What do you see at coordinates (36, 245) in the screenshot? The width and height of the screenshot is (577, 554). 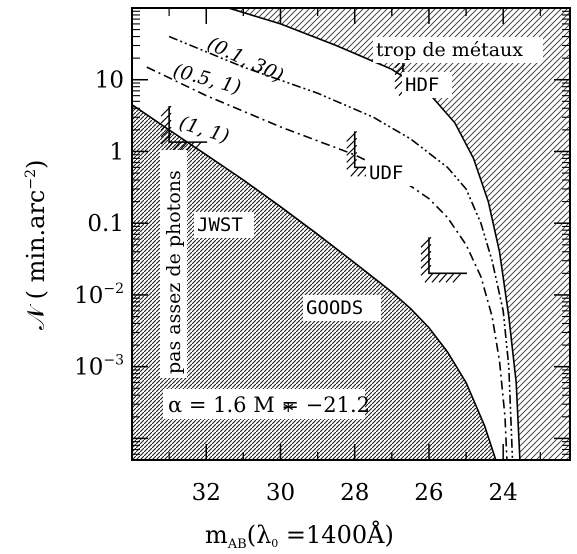 I see `y-axis-title: 𝒩 ( min.arc−2)` at bounding box center [36, 245].